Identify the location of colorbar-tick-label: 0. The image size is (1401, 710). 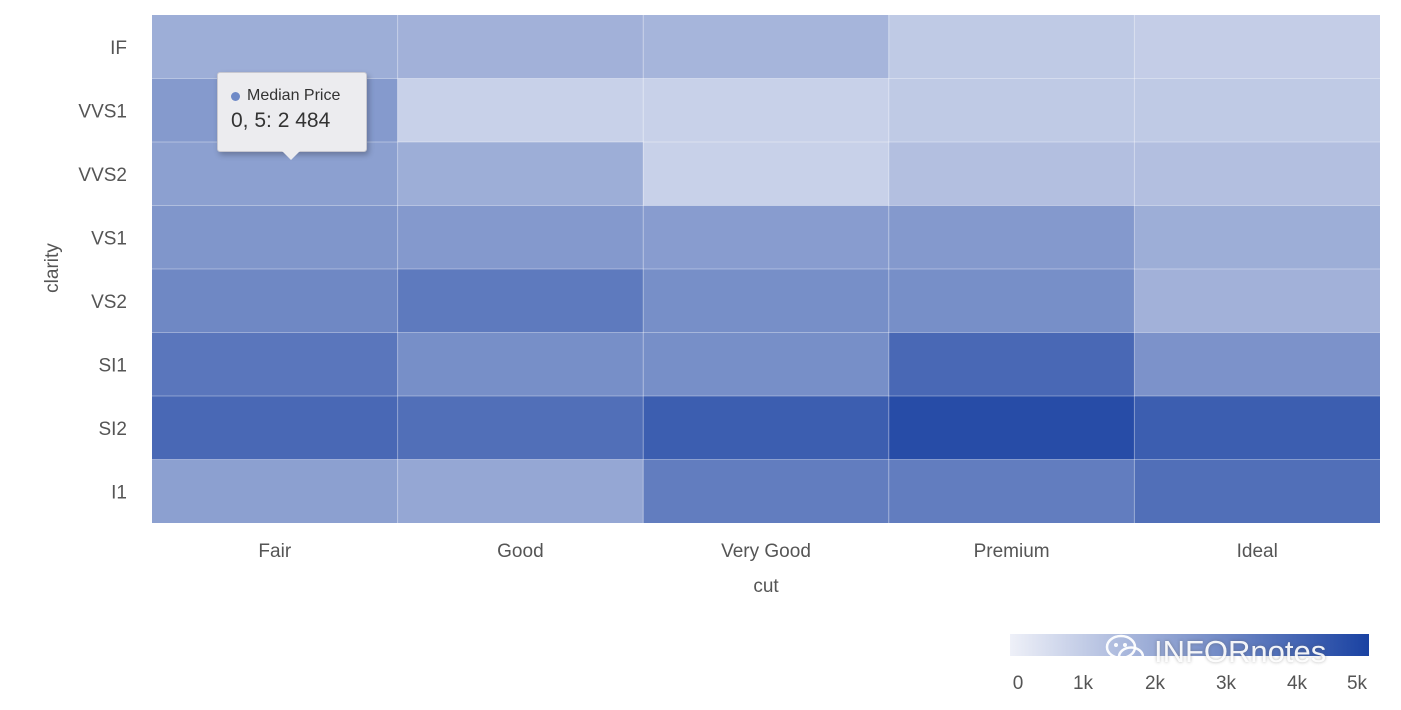
(1018, 683).